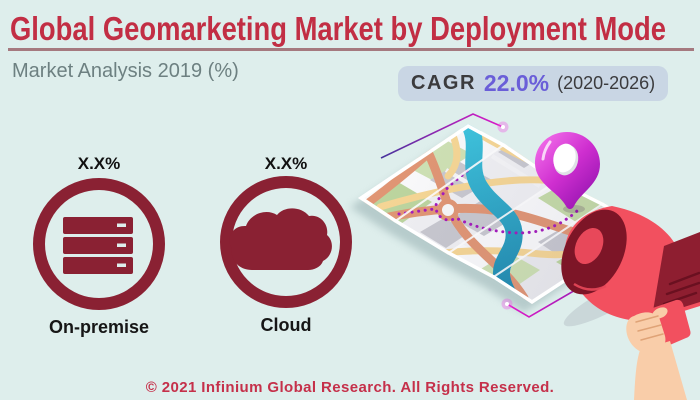 The width and height of the screenshot is (700, 400). I want to click on stat-circle-cloud, so click(286, 242).